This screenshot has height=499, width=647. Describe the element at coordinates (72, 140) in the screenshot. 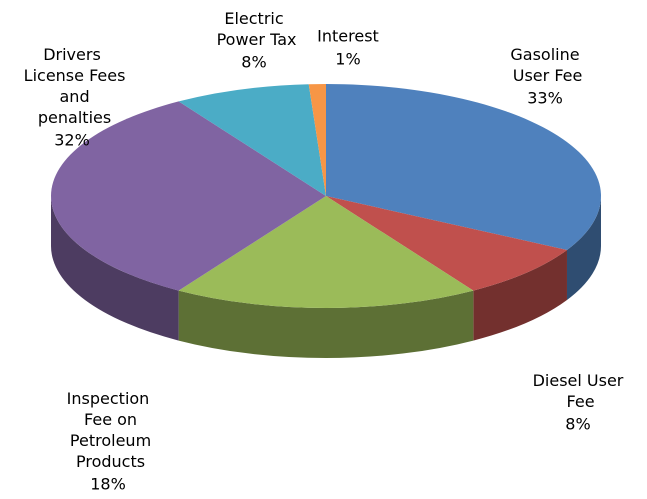

I see `slice-value-label: 32%` at that location.